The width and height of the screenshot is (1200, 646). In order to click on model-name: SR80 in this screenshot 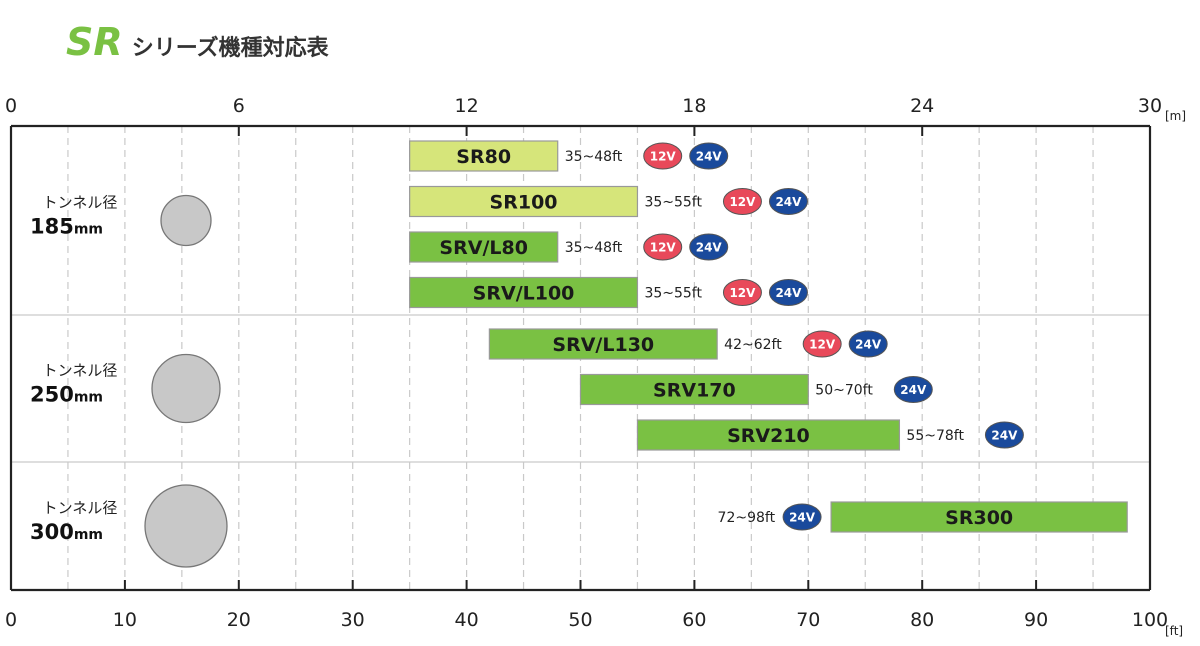, I will do `click(483, 157)`.